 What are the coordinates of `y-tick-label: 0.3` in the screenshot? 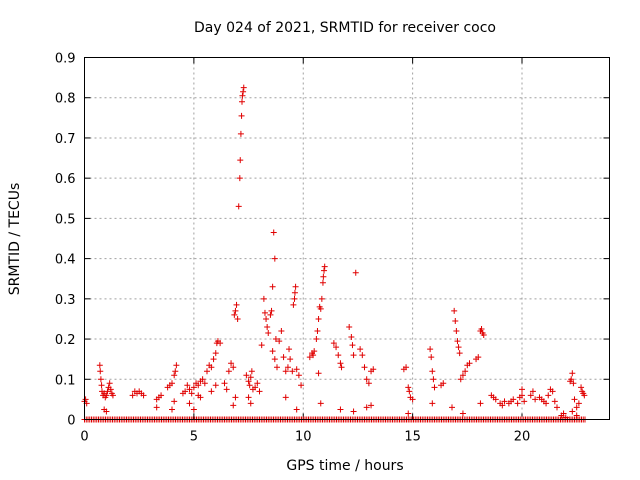 It's located at (65, 300).